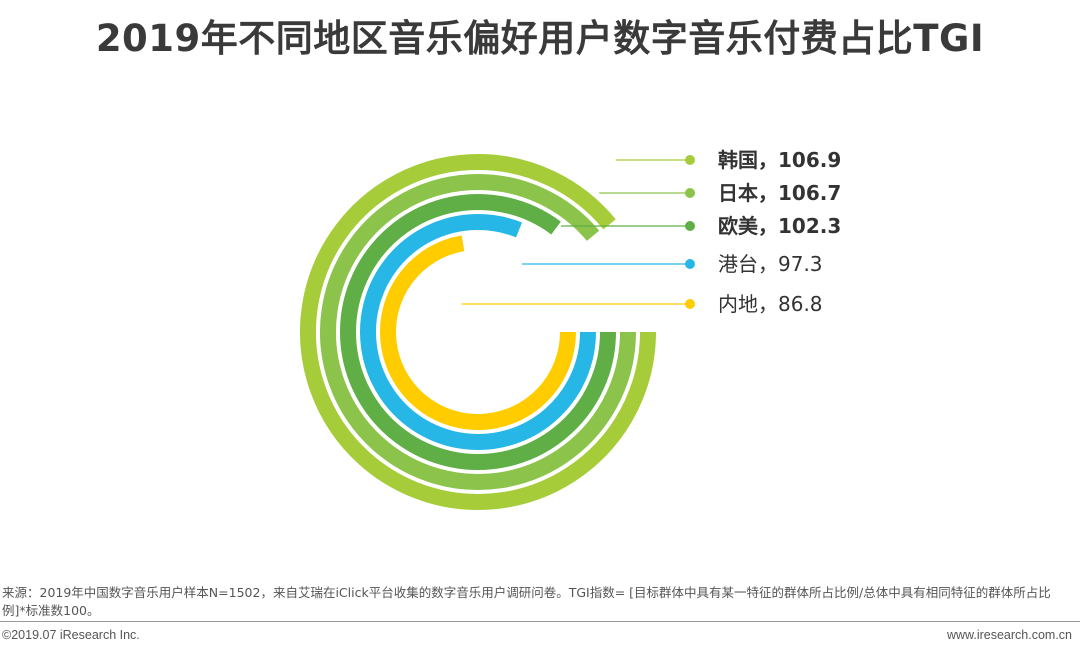 The width and height of the screenshot is (1080, 650). I want to click on website-link: www.iresearch.com.cn, so click(1009, 635).